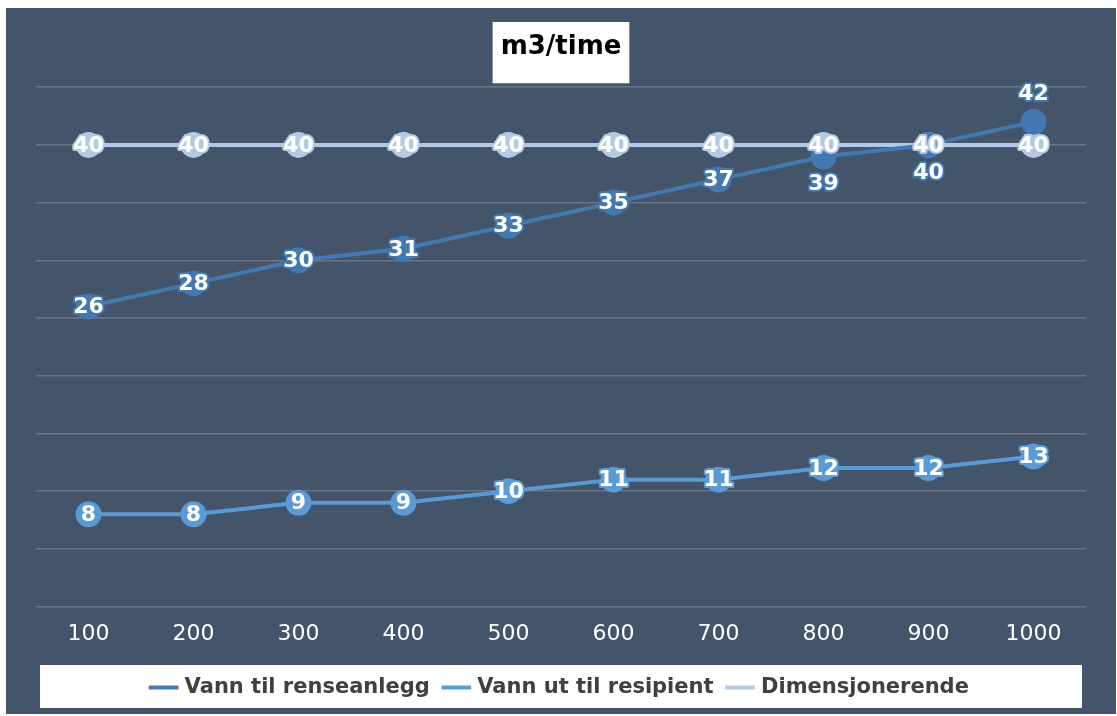 The height and width of the screenshot is (716, 1117). I want to click on x-tick-label: 500, so click(508, 632).